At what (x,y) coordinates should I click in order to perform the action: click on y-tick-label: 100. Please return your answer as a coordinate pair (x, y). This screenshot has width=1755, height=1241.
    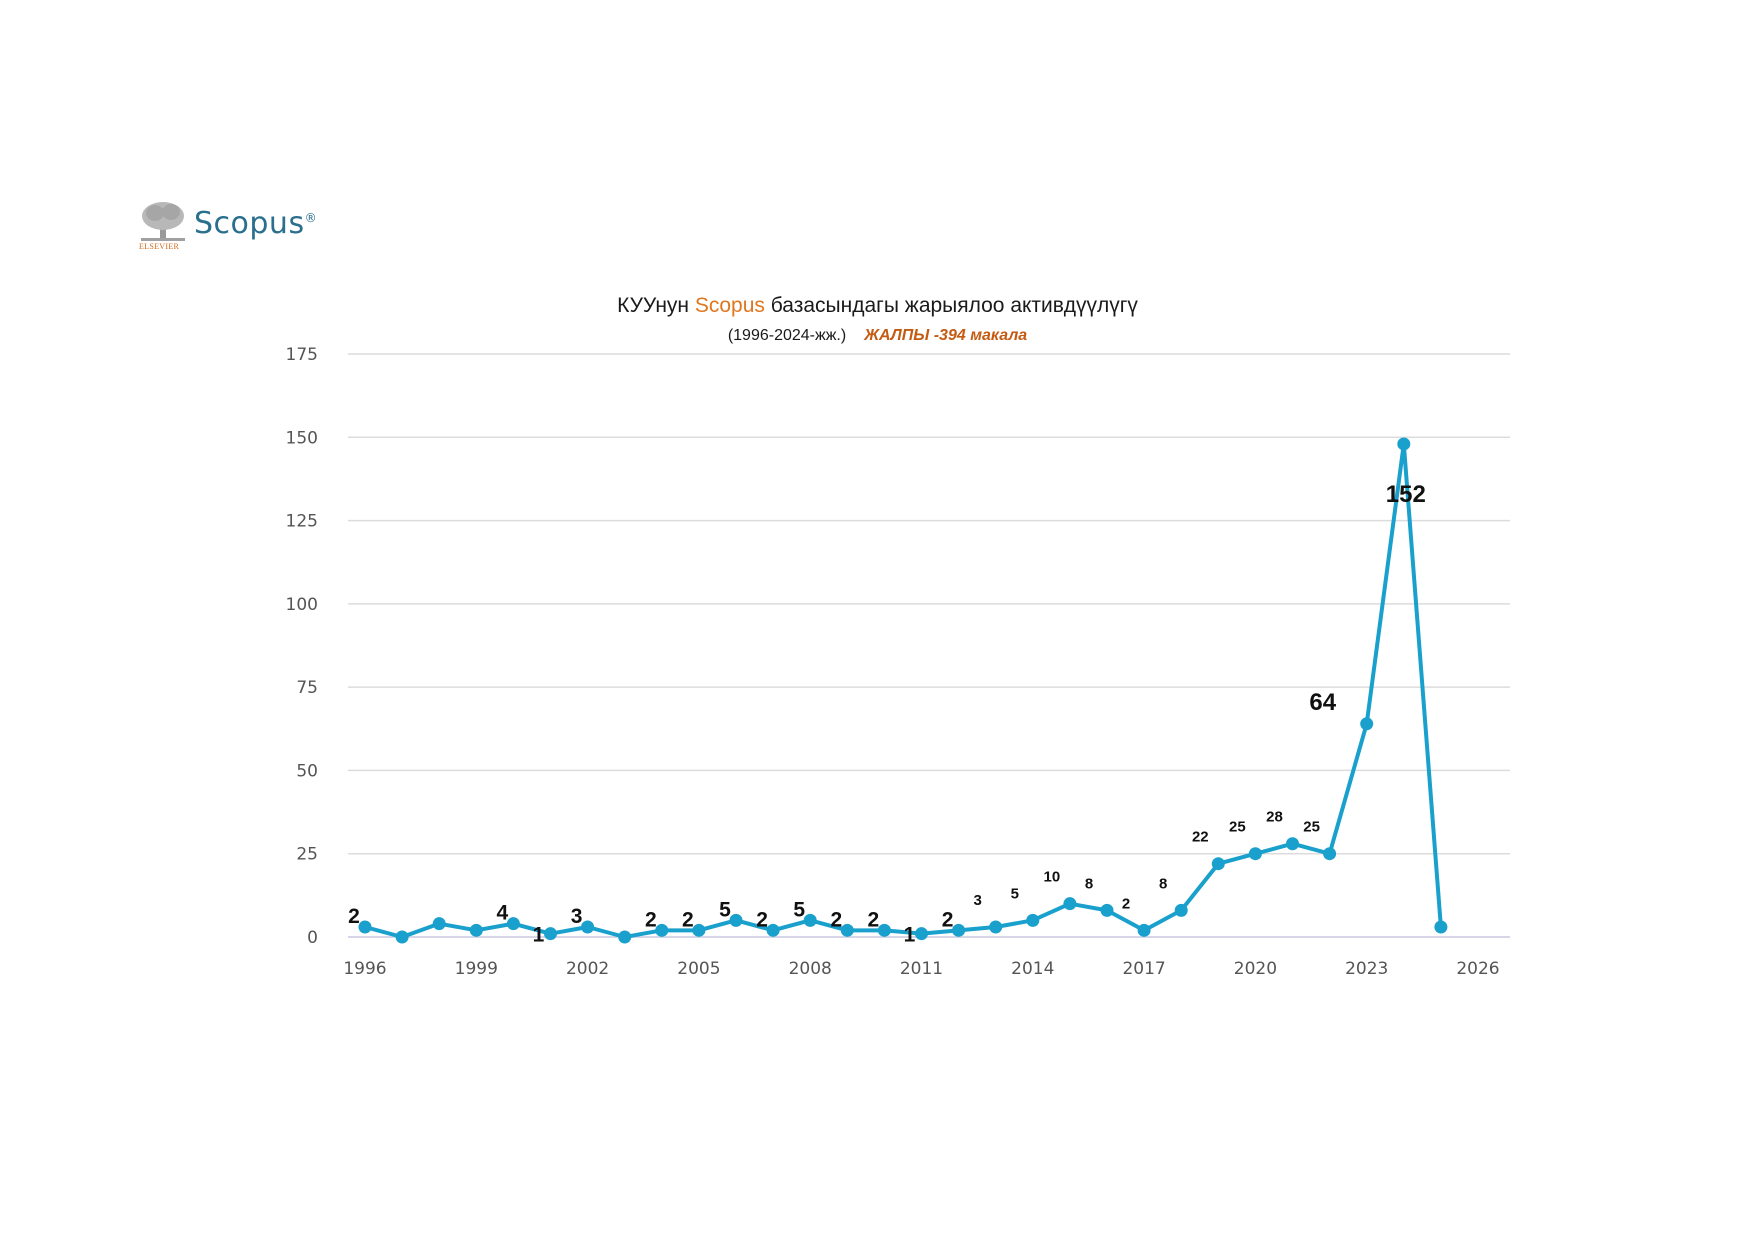
    Looking at the image, I should click on (302, 605).